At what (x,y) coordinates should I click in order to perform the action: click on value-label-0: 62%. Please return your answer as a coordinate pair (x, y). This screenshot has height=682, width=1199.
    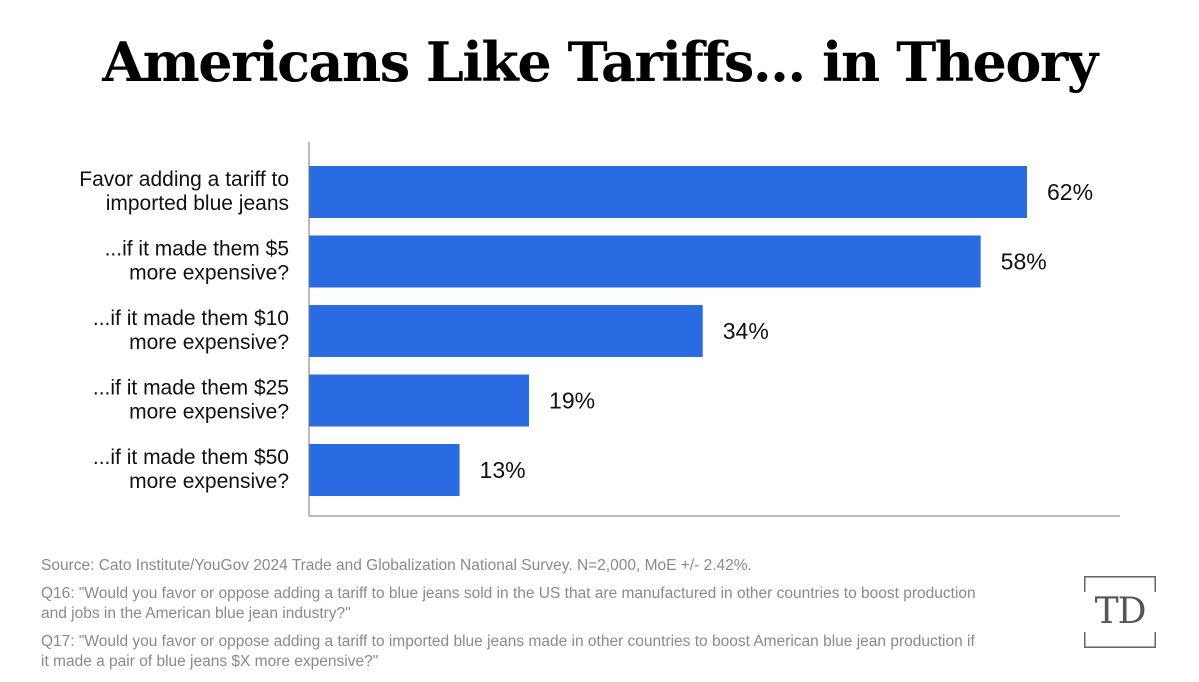
    Looking at the image, I should click on (1070, 192).